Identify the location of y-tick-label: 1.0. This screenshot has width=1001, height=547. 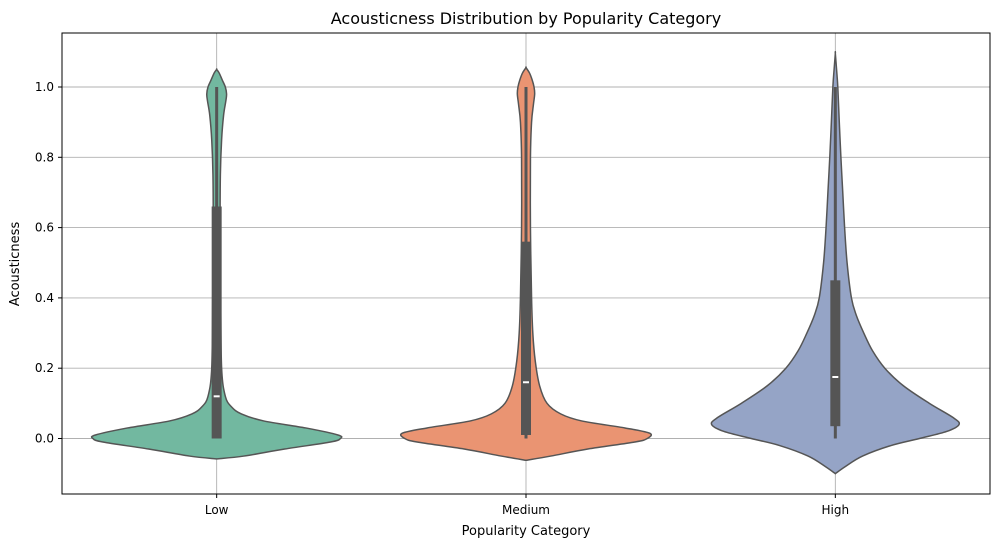
(44, 87).